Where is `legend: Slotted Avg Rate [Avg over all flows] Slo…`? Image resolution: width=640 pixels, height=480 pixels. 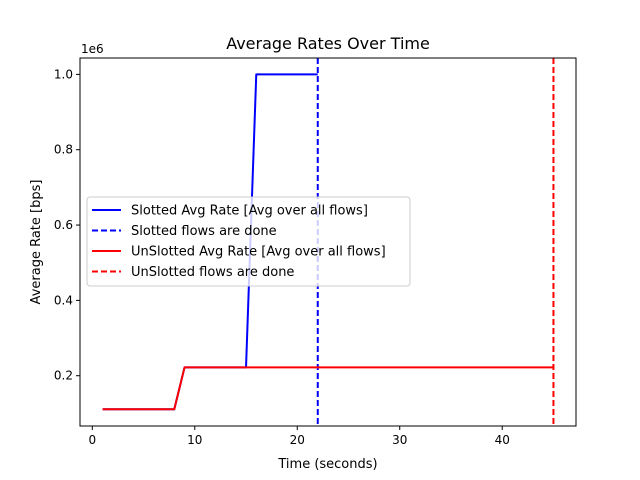
legend: Slotted Avg Rate [Avg over all flows] Slo… is located at coordinates (248, 241).